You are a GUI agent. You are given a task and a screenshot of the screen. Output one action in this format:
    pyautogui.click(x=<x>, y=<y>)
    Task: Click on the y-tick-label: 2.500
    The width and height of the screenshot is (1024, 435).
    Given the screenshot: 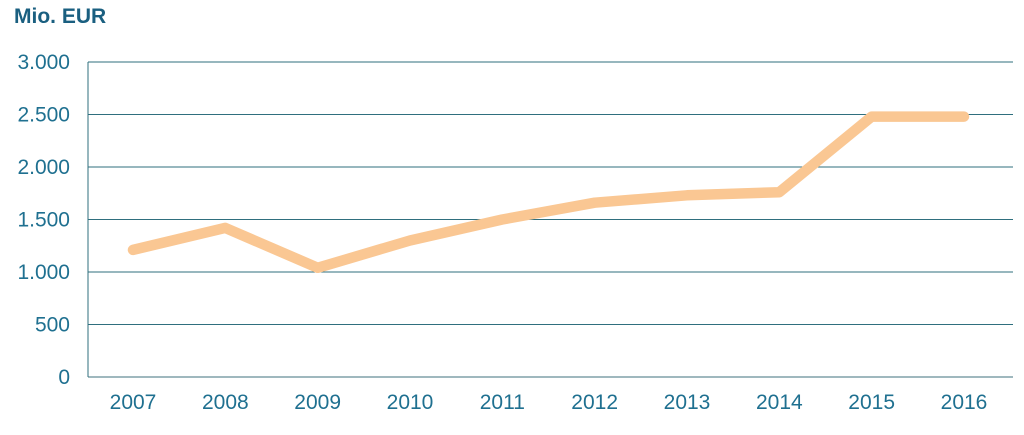 What is the action you would take?
    pyautogui.click(x=43, y=115)
    